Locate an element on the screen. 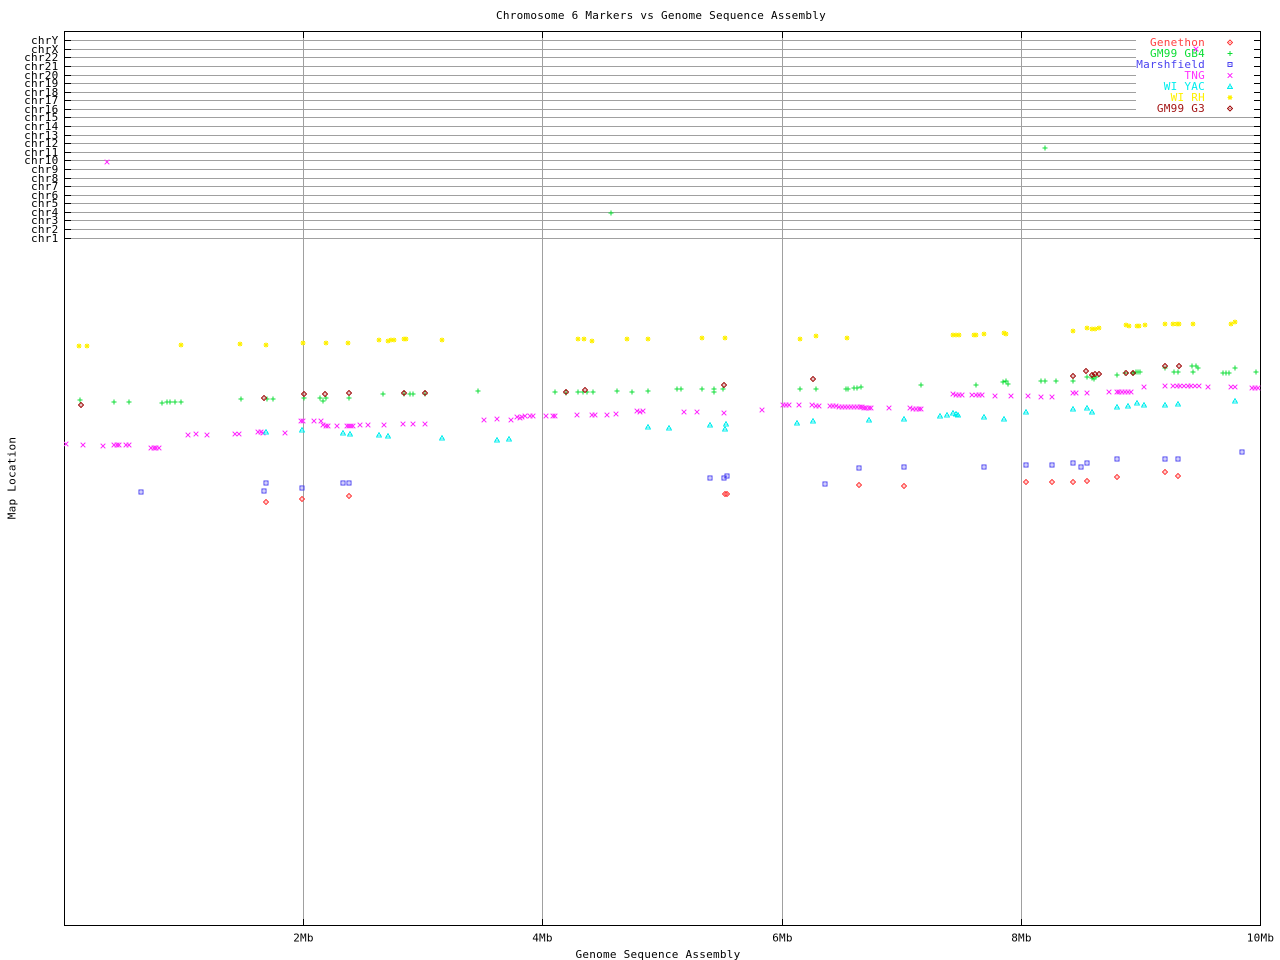  legend-label: Marshfield is located at coordinates (1170, 64).